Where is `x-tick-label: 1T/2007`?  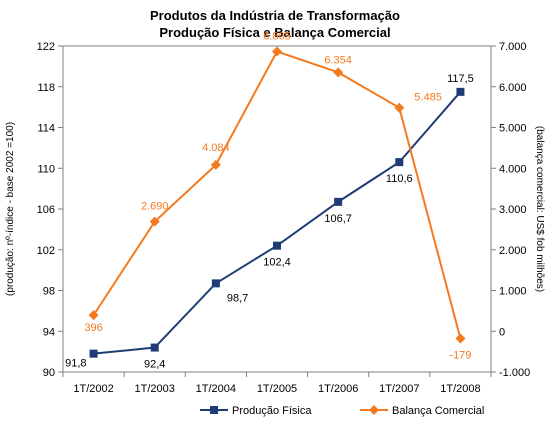
x-tick-label: 1T/2007 is located at coordinates (399, 389).